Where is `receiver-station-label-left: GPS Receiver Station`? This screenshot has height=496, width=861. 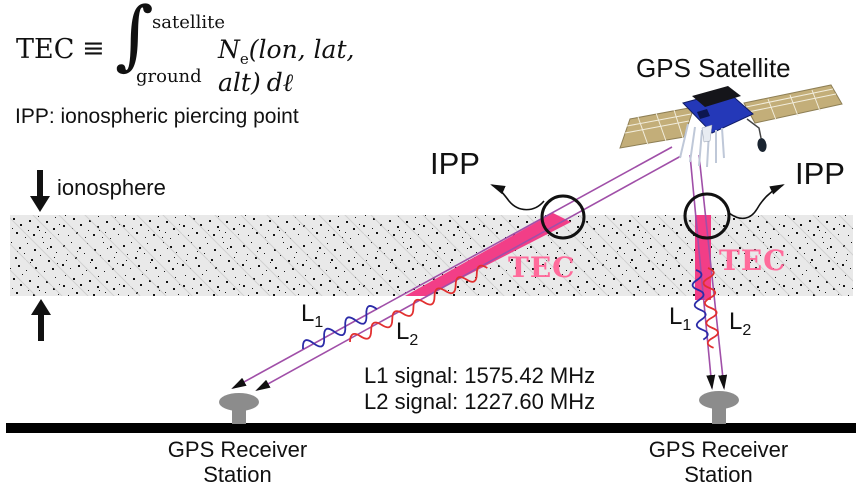
receiver-station-label-left: GPS Receiver Station is located at coordinates (237, 462).